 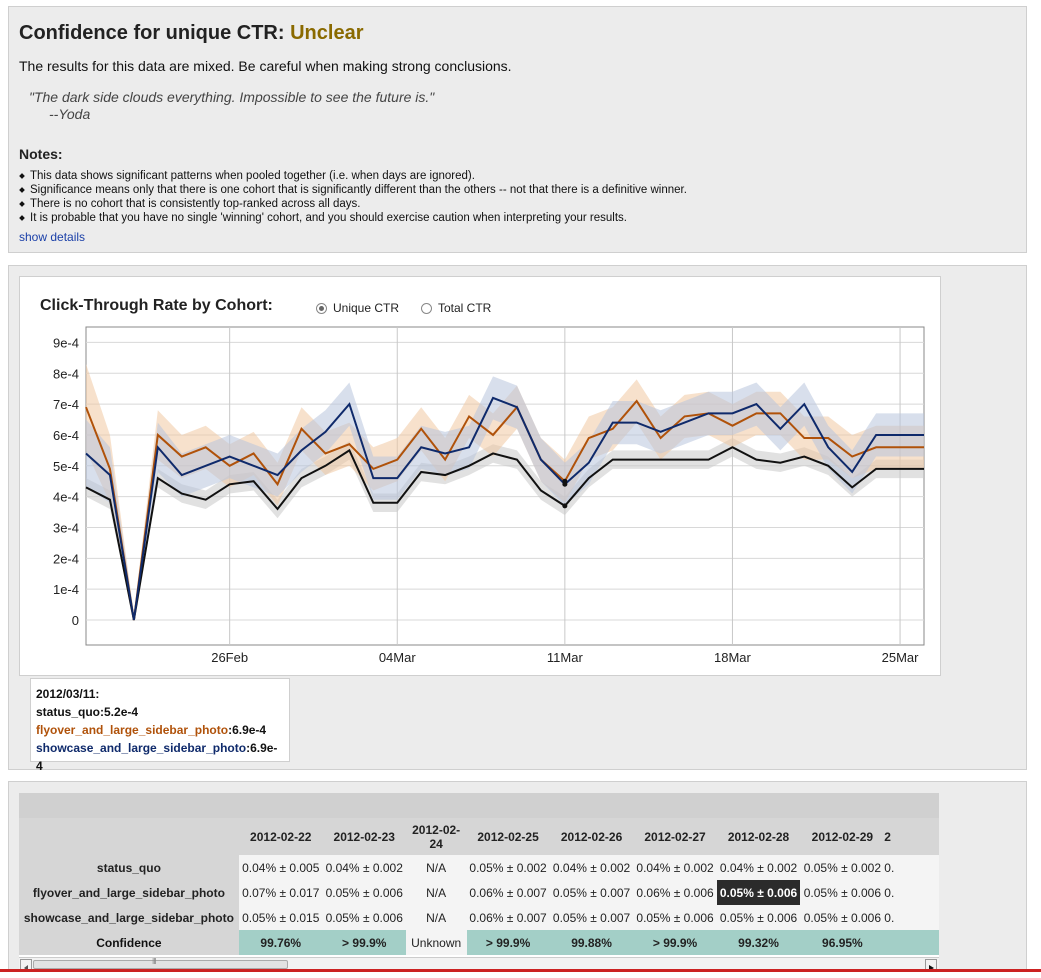 I want to click on confidence-cell: 99.76%, so click(x=280, y=942).